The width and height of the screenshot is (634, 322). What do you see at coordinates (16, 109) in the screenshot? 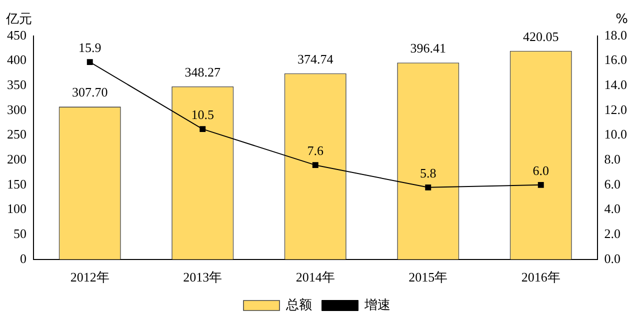
I see `y-tick-label: 300` at bounding box center [16, 109].